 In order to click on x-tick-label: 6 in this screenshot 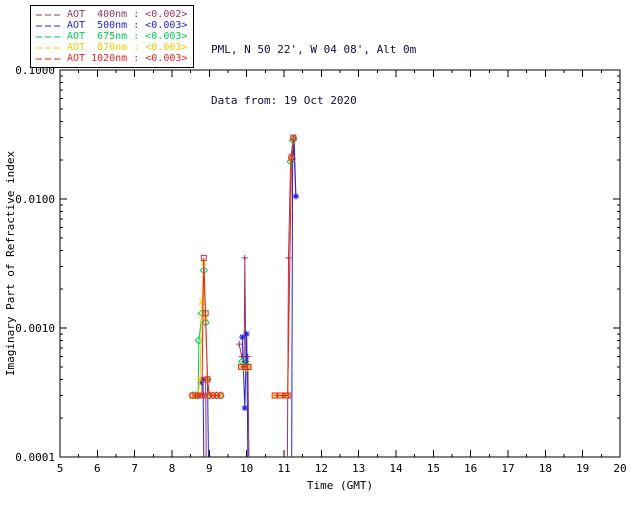, I will do `click(97, 468)`.